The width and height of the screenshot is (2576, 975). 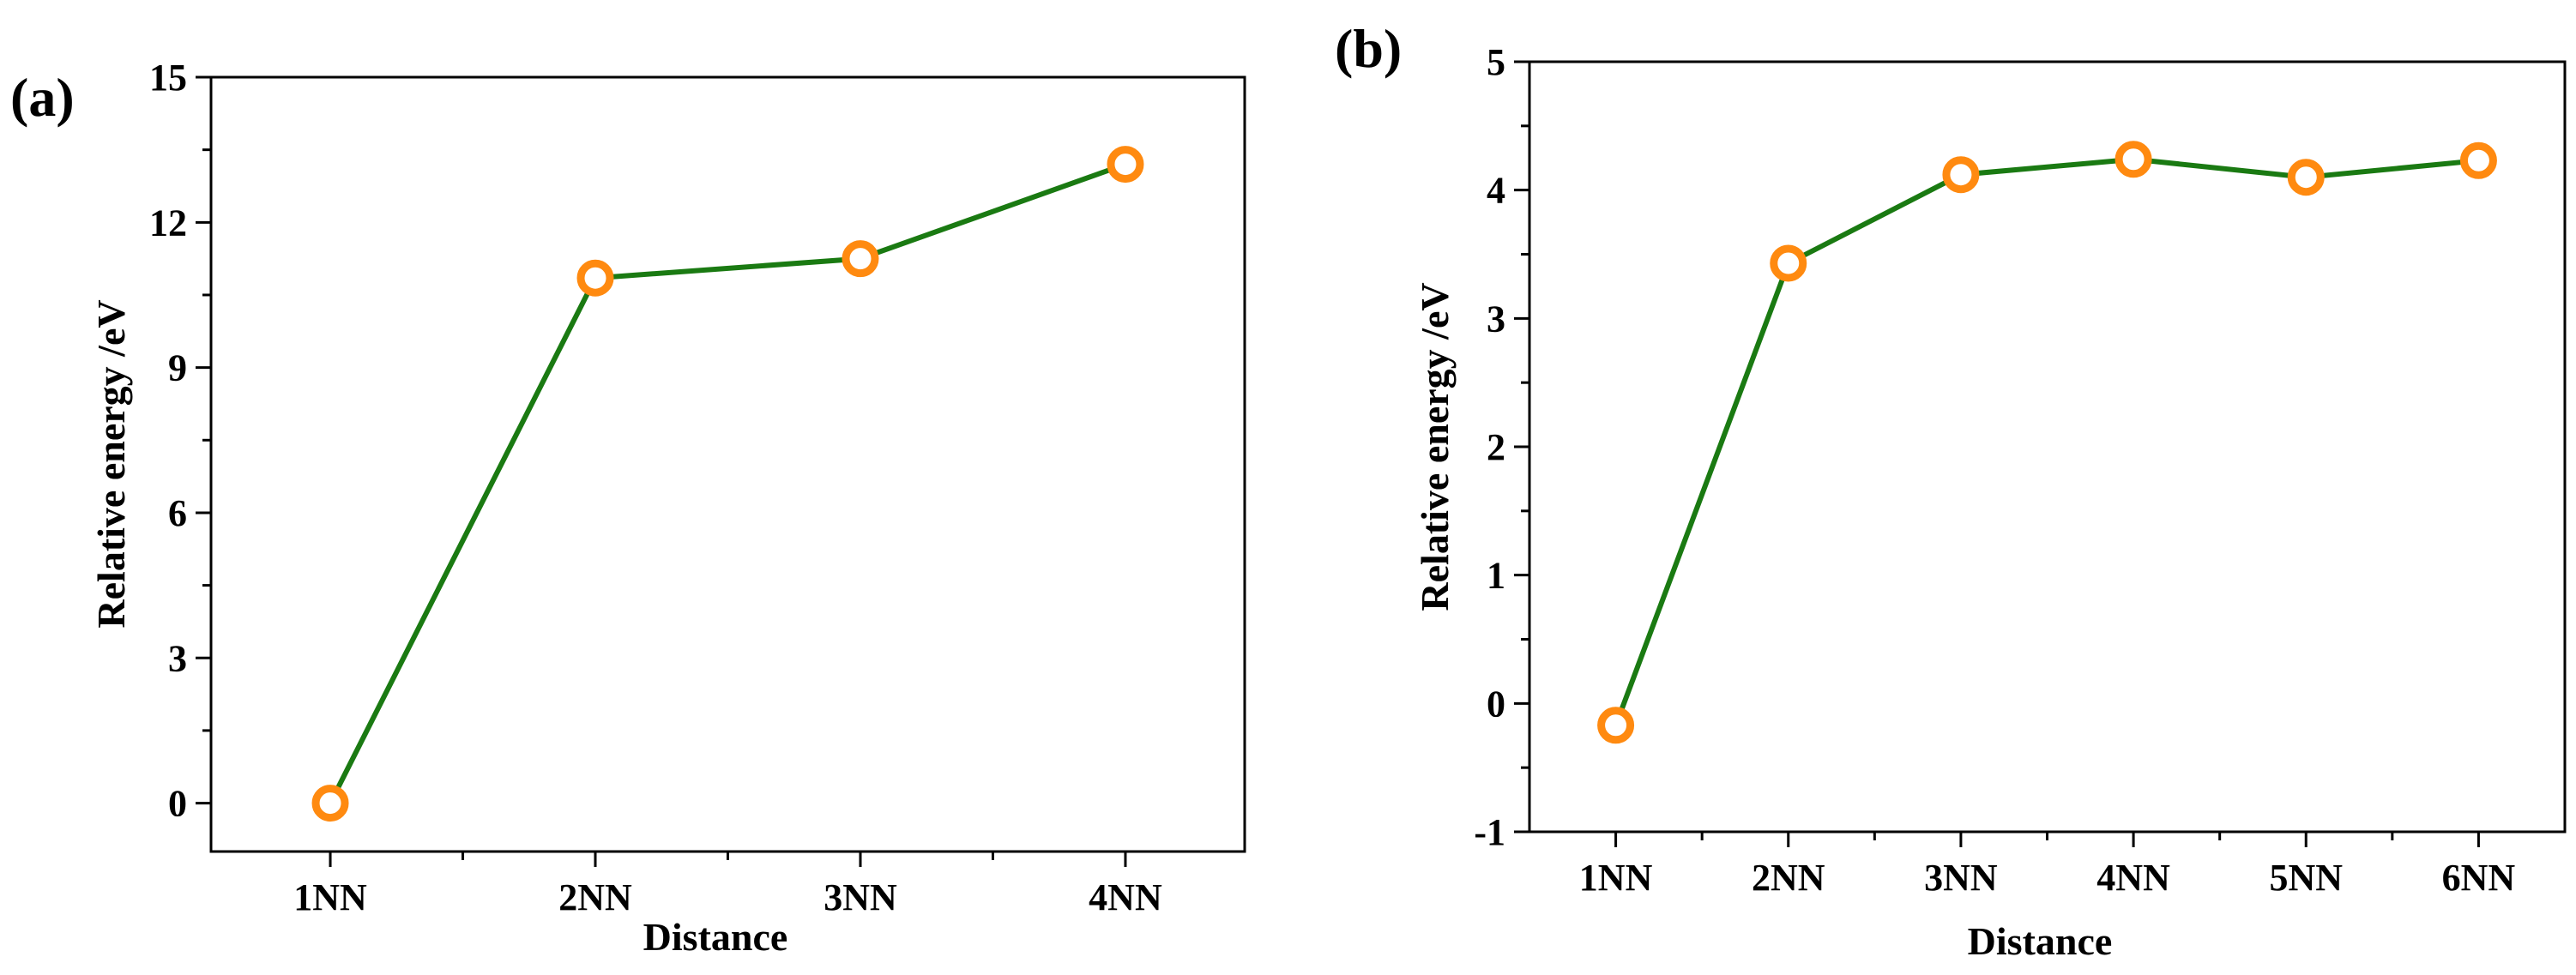 I want to click on x-tick-label: 6NN, so click(x=2479, y=878).